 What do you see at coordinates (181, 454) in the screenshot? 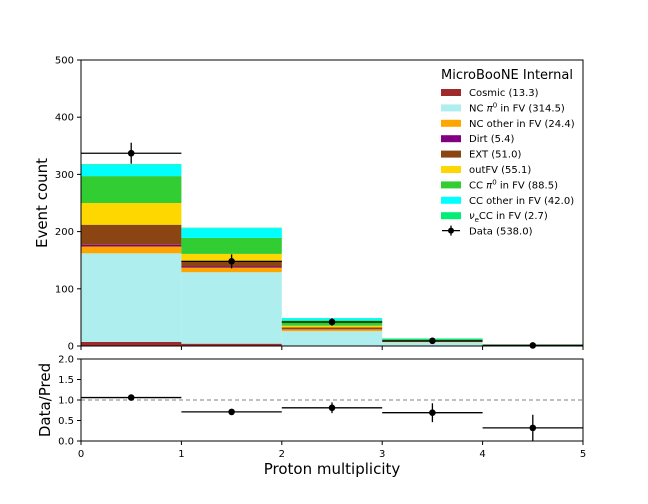
I see `ratio-xtick-label-1: 1` at bounding box center [181, 454].